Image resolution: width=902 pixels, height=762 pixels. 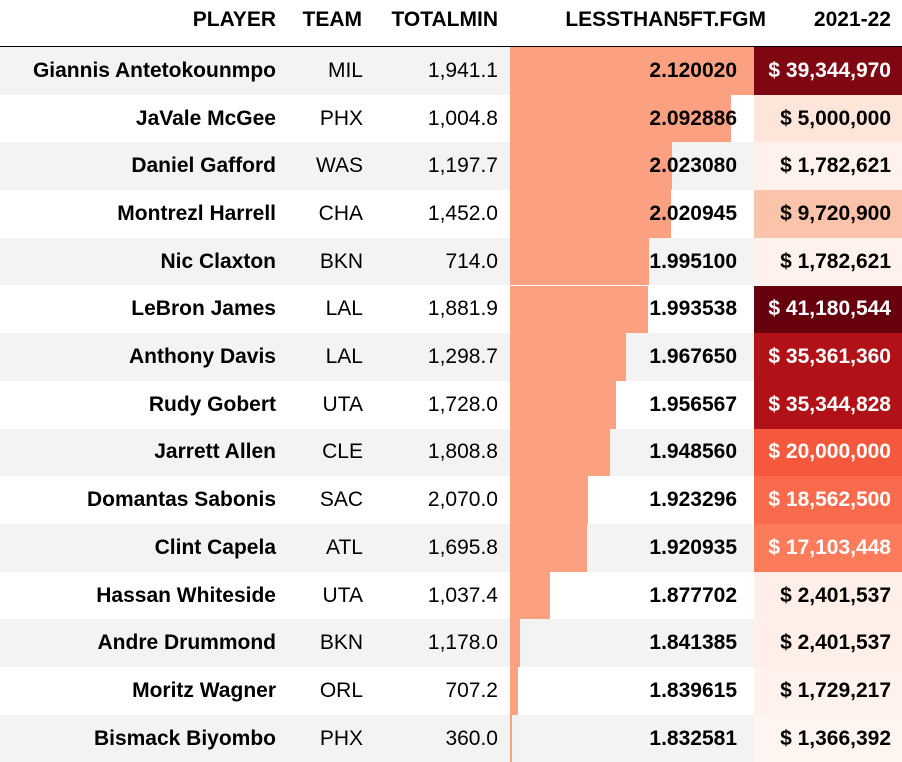 What do you see at coordinates (462, 166) in the screenshot?
I see `total-minutes: 1,197.7` at bounding box center [462, 166].